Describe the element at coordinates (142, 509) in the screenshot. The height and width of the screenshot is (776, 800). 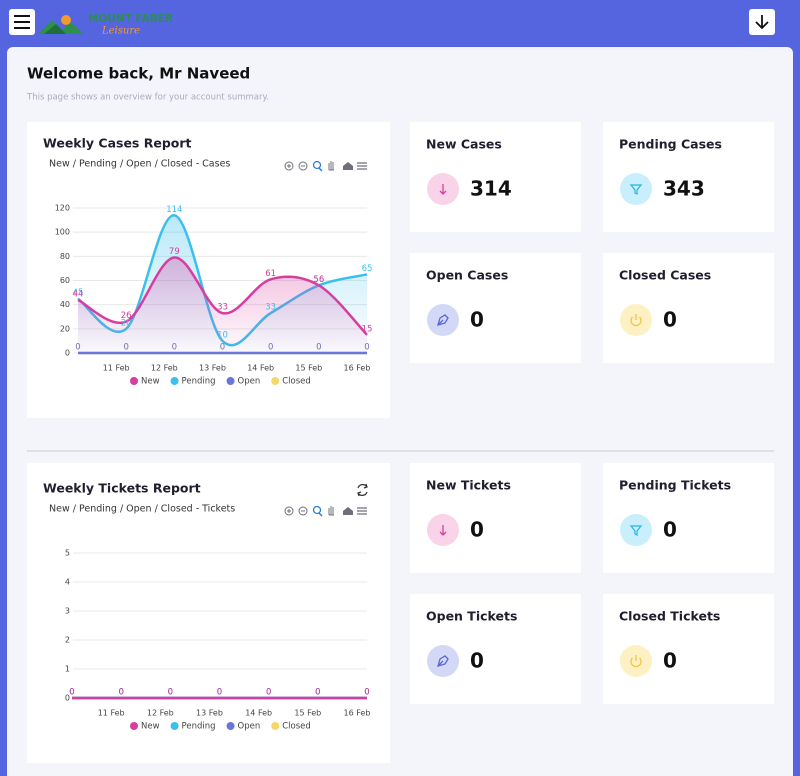
I see `chart-subtitle: New / Pending / Open / Closed - Tickets` at that location.